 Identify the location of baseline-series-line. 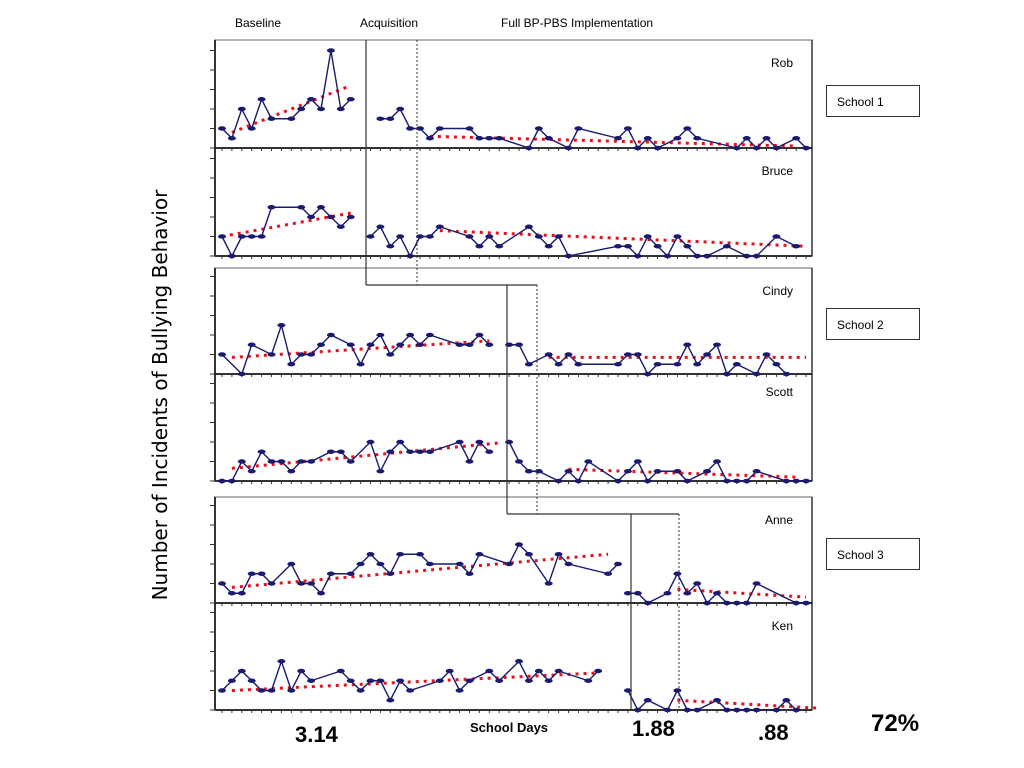
(355, 349).